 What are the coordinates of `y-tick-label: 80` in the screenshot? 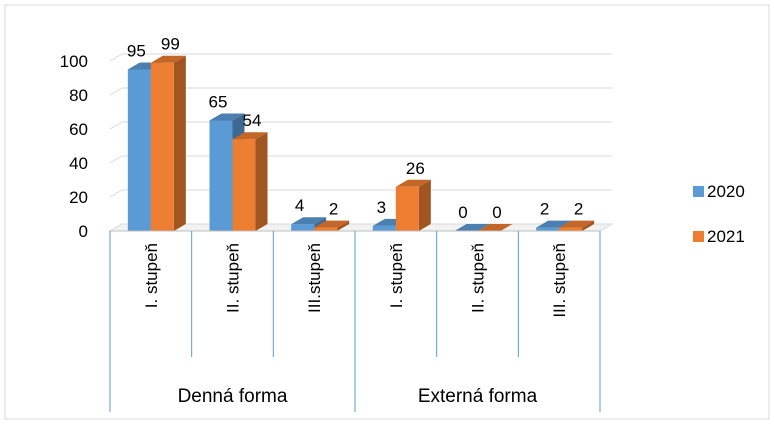 It's located at (78, 95).